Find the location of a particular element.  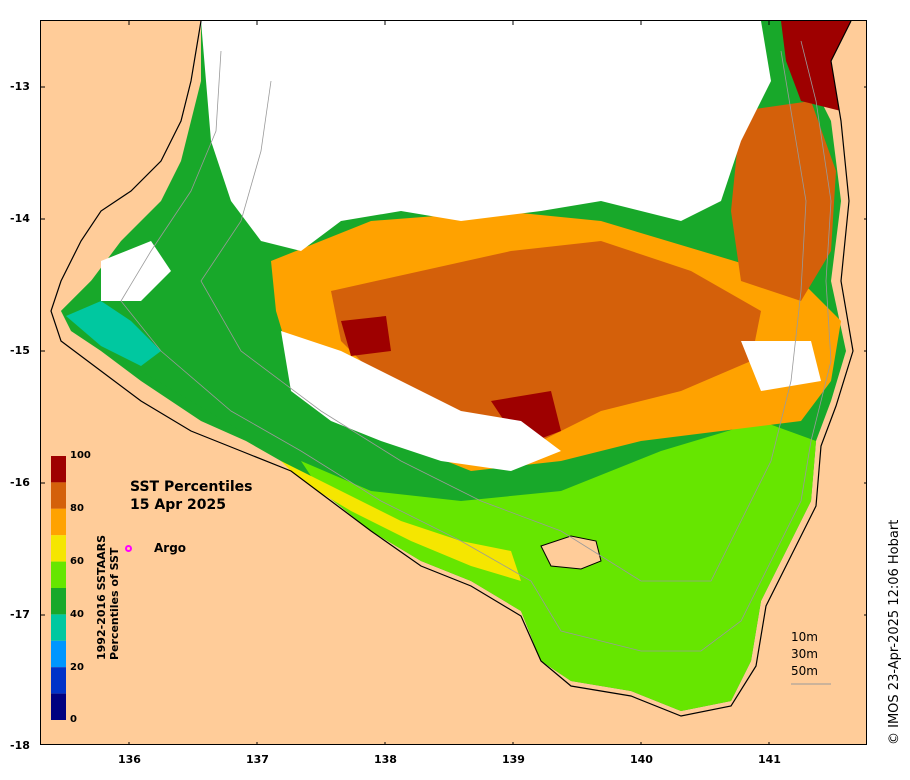

colorbar-title: 1992-2016 SSTAARS Percentiles of SST is located at coordinates (108, 597).